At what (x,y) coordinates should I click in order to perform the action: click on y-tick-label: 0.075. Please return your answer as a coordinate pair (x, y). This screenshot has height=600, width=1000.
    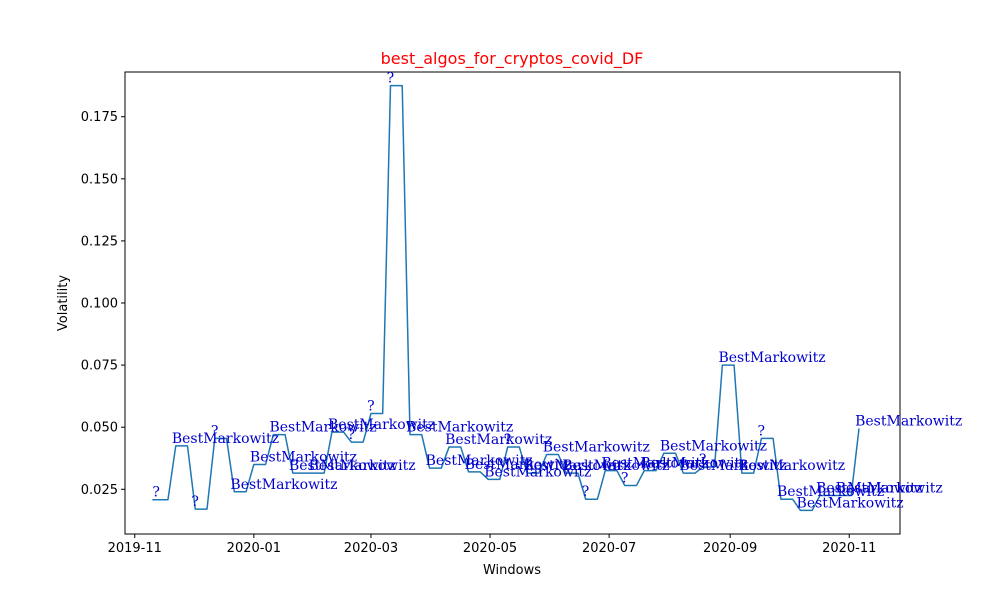
    Looking at the image, I should click on (99, 366).